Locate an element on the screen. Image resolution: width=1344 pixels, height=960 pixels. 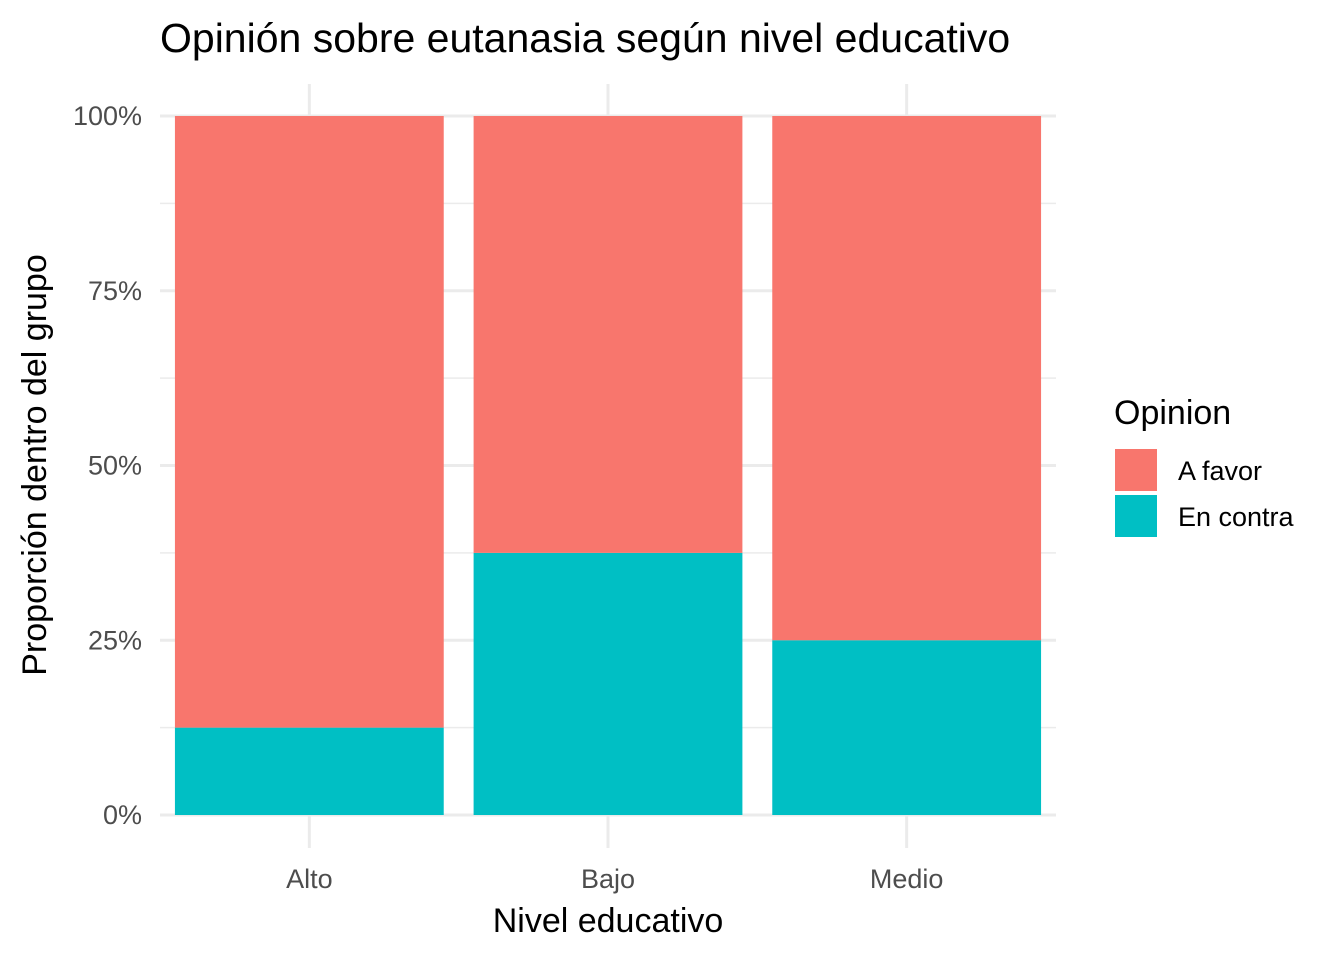
bar-bajo-a-favor is located at coordinates (608, 334).